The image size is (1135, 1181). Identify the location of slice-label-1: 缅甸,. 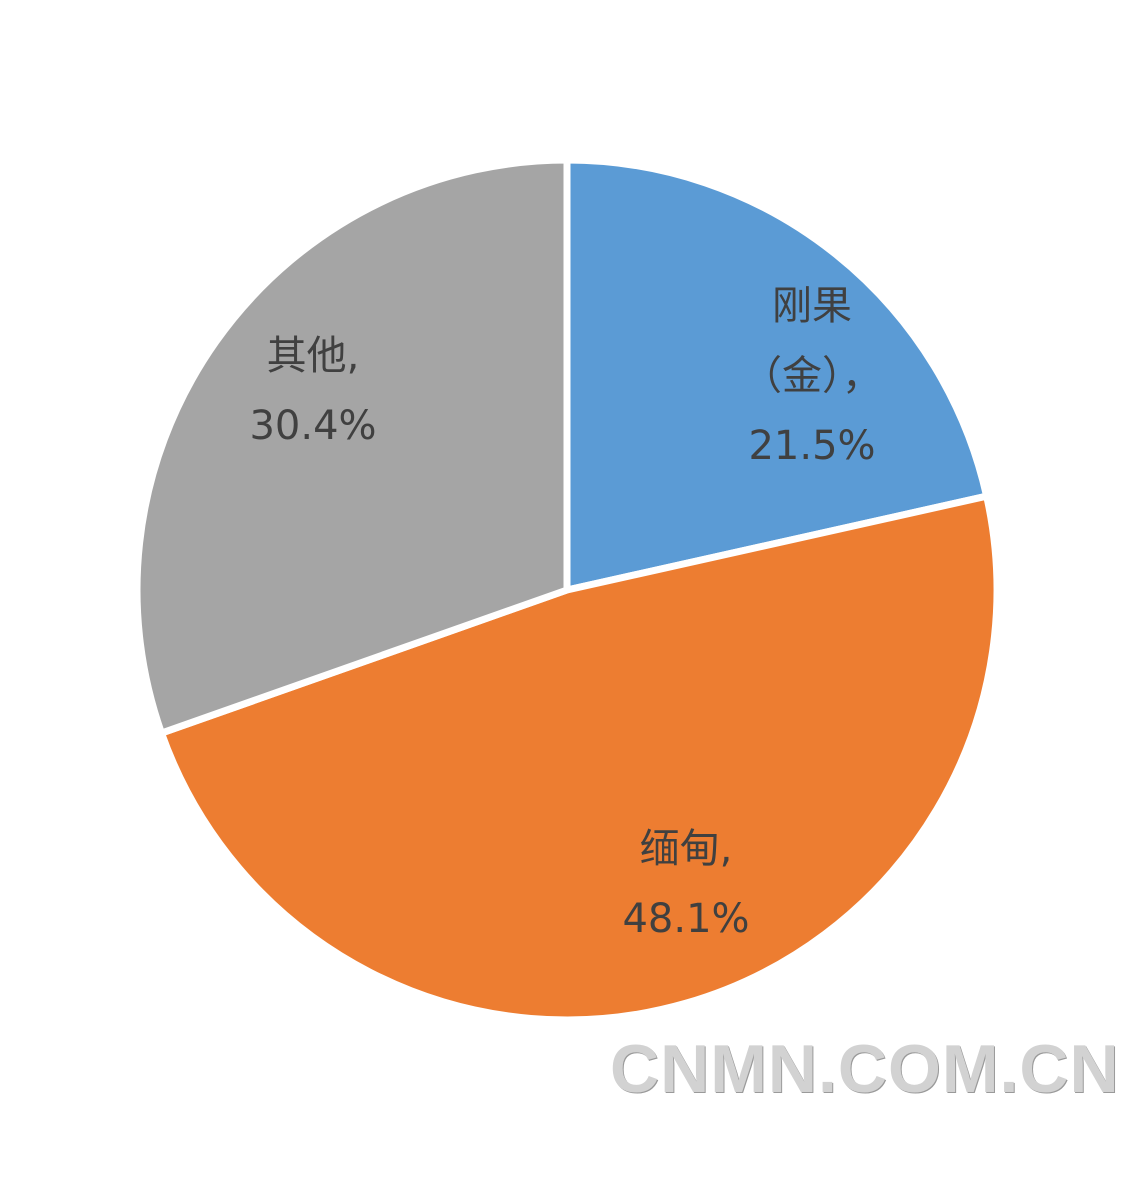
(686, 849).